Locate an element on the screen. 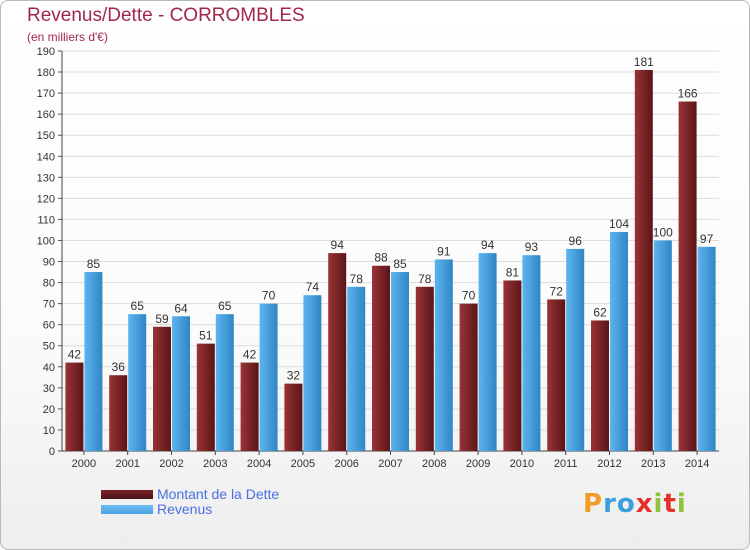 Image resolution: width=750 pixels, height=550 pixels. x-tick-label: 2004 is located at coordinates (259, 464).